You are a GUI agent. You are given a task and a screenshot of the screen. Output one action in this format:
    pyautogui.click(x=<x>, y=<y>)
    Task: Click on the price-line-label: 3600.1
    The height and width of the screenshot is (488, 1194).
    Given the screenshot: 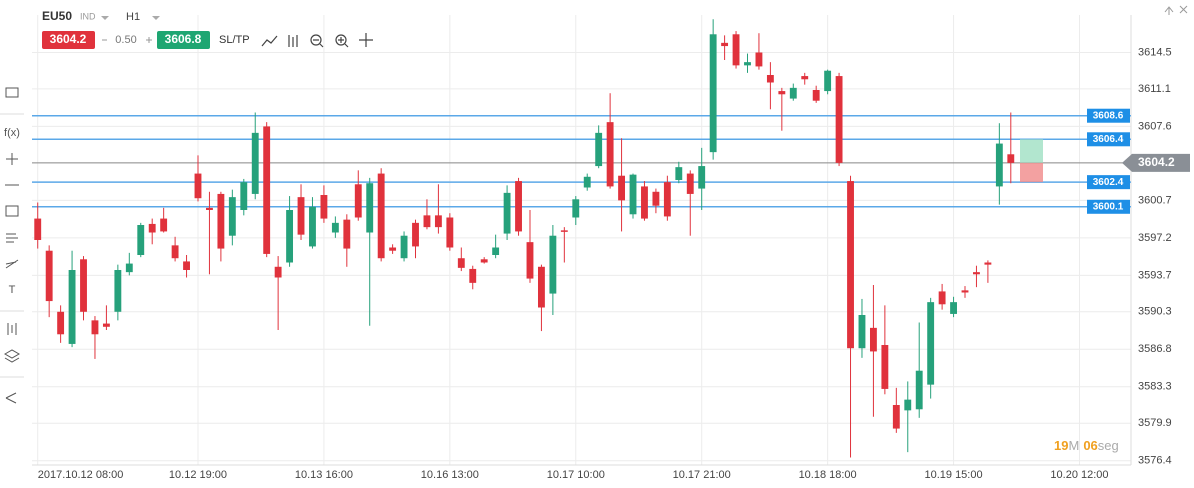 What is the action you would take?
    pyautogui.click(x=1108, y=206)
    